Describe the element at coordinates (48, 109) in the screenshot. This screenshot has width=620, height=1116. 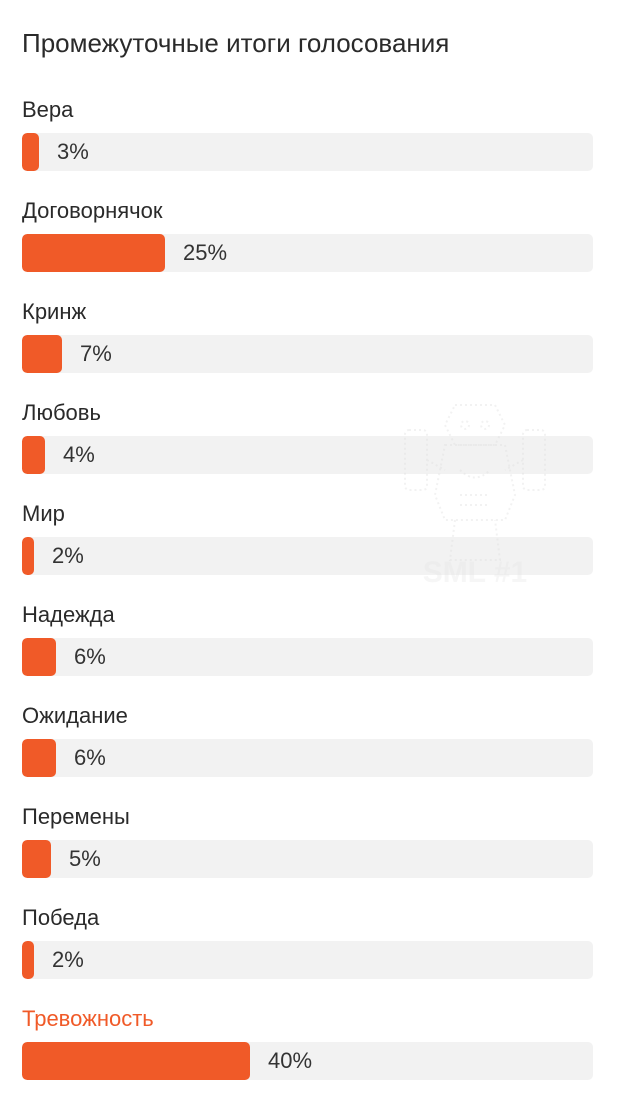
I see `option-label: Вера` at that location.